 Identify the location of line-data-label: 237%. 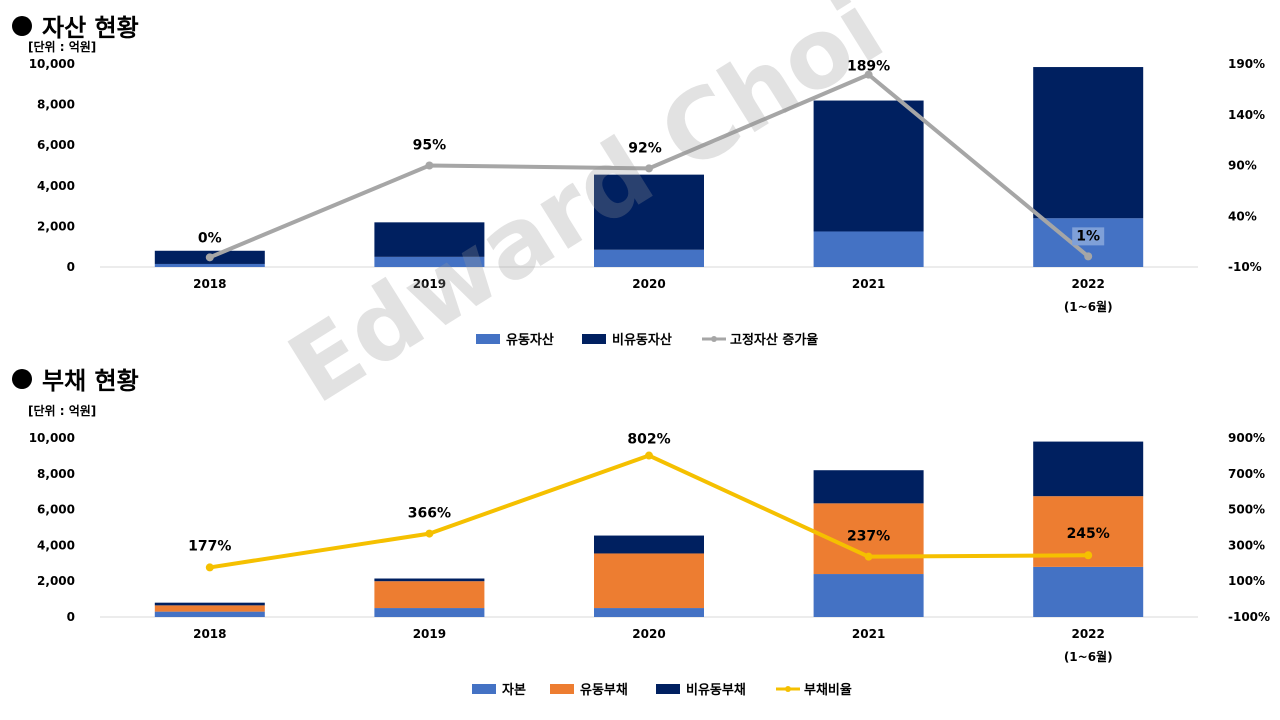
(868, 537).